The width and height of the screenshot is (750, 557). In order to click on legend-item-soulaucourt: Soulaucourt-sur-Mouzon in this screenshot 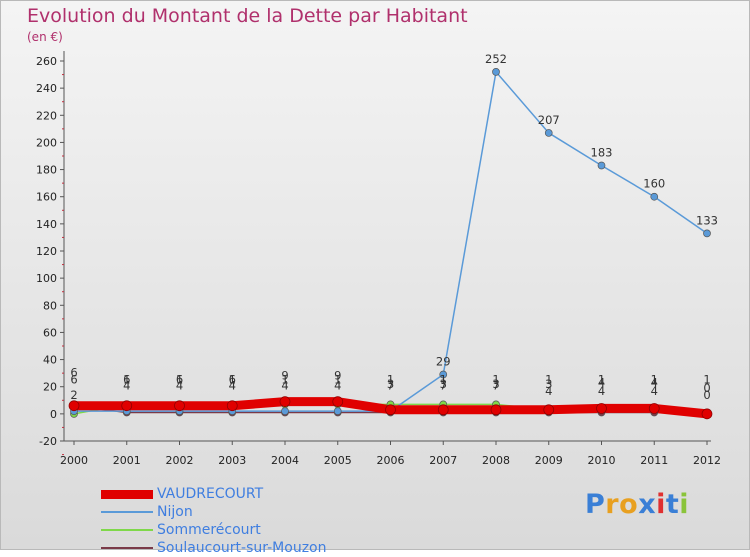, I will do `click(251, 548)`.